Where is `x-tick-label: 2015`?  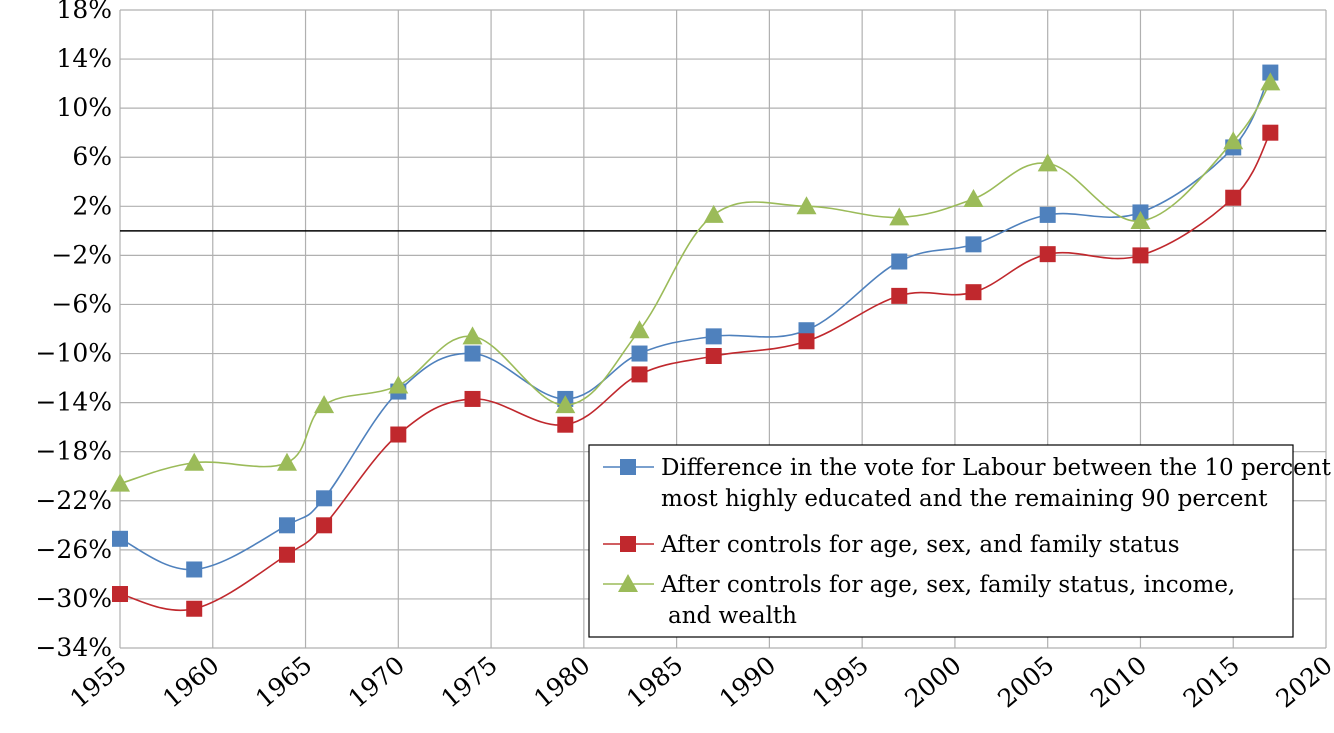
x-tick-label: 2015 is located at coordinates (1211, 681).